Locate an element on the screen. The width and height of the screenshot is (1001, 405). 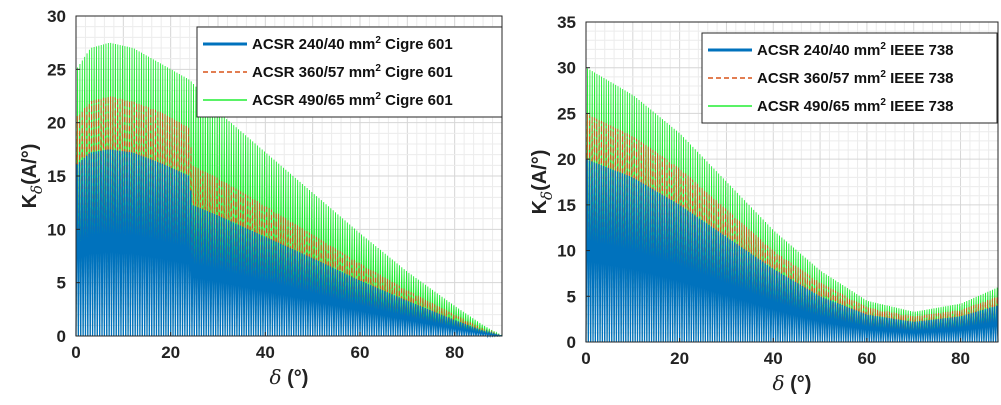
y-tick-label: 35 is located at coordinates (566, 22).